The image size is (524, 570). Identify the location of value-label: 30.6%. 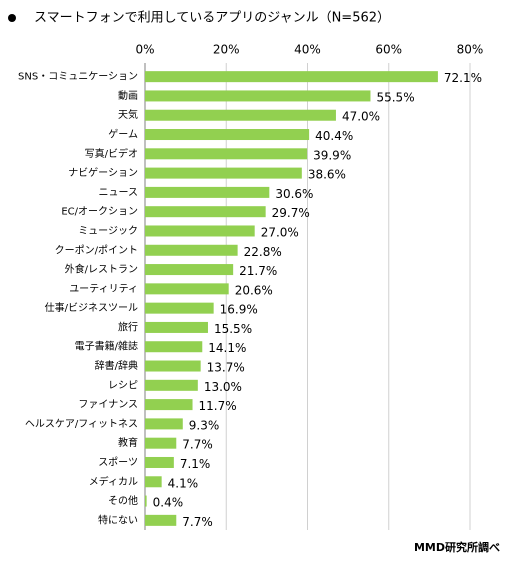
(294, 194).